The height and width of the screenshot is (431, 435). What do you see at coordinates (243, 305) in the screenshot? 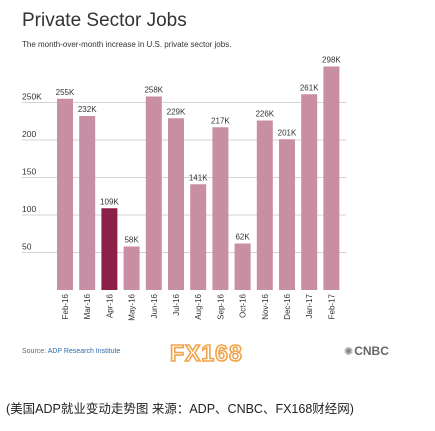
I see `x-tick-label: Oct-16` at bounding box center [243, 305].